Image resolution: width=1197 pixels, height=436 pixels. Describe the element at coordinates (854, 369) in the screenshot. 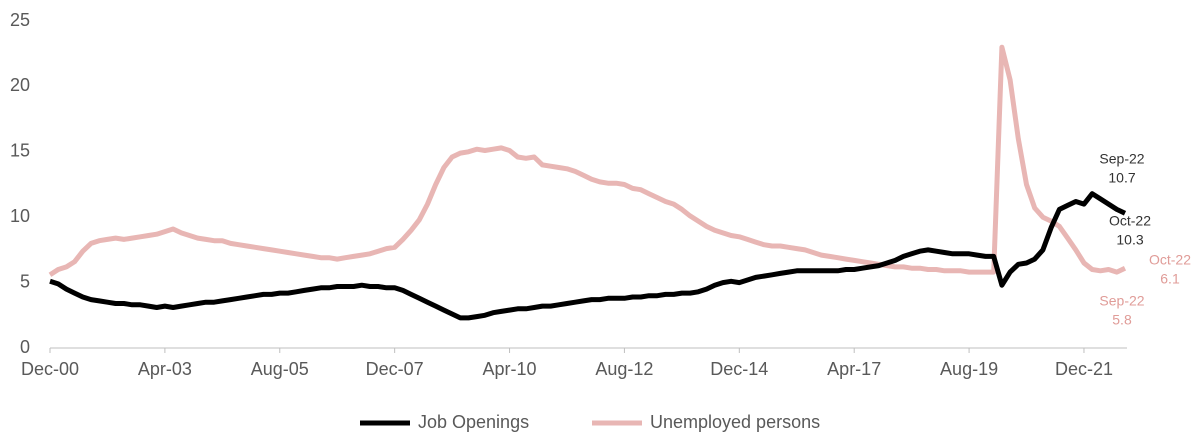

I see `x-tick-label: Apr-17` at that location.